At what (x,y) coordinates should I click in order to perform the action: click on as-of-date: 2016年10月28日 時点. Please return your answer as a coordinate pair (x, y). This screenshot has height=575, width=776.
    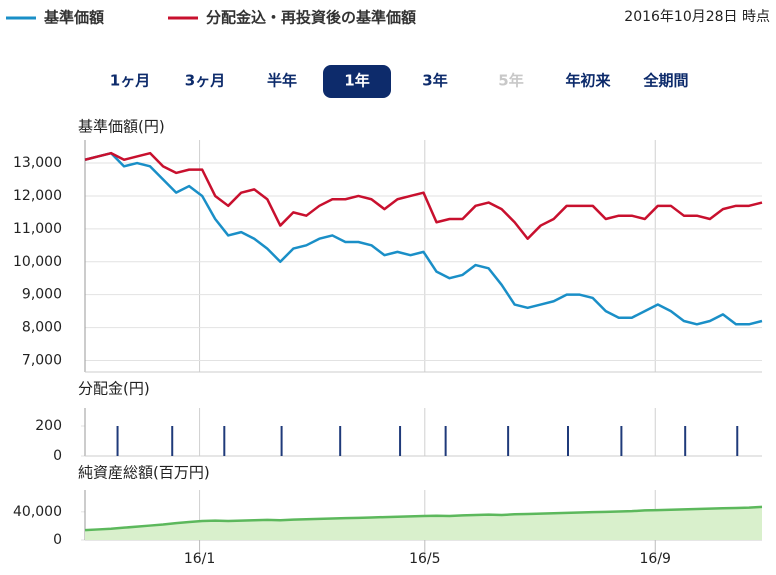
    Looking at the image, I should click on (697, 17).